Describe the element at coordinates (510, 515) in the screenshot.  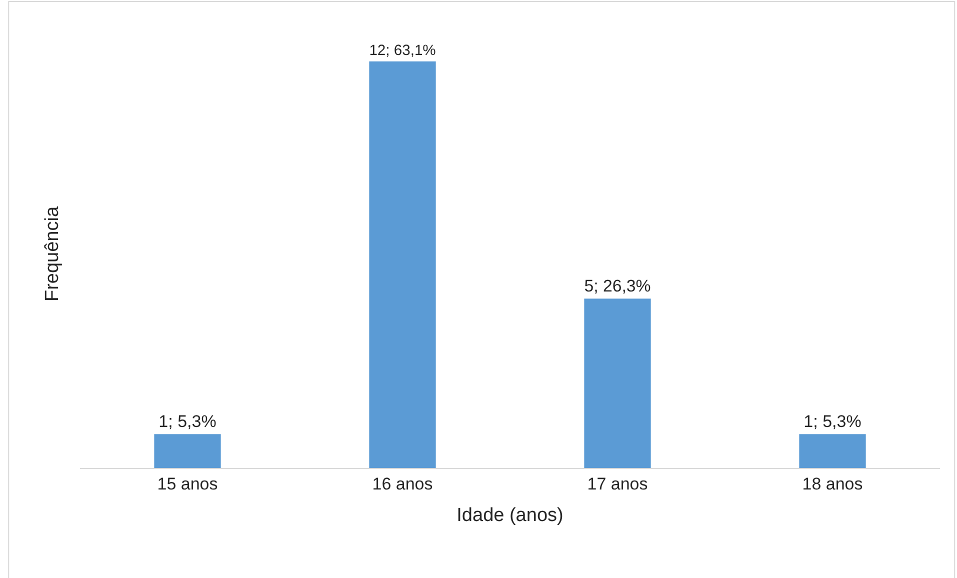
I see `x-axis-title: Idade (anos)` at that location.